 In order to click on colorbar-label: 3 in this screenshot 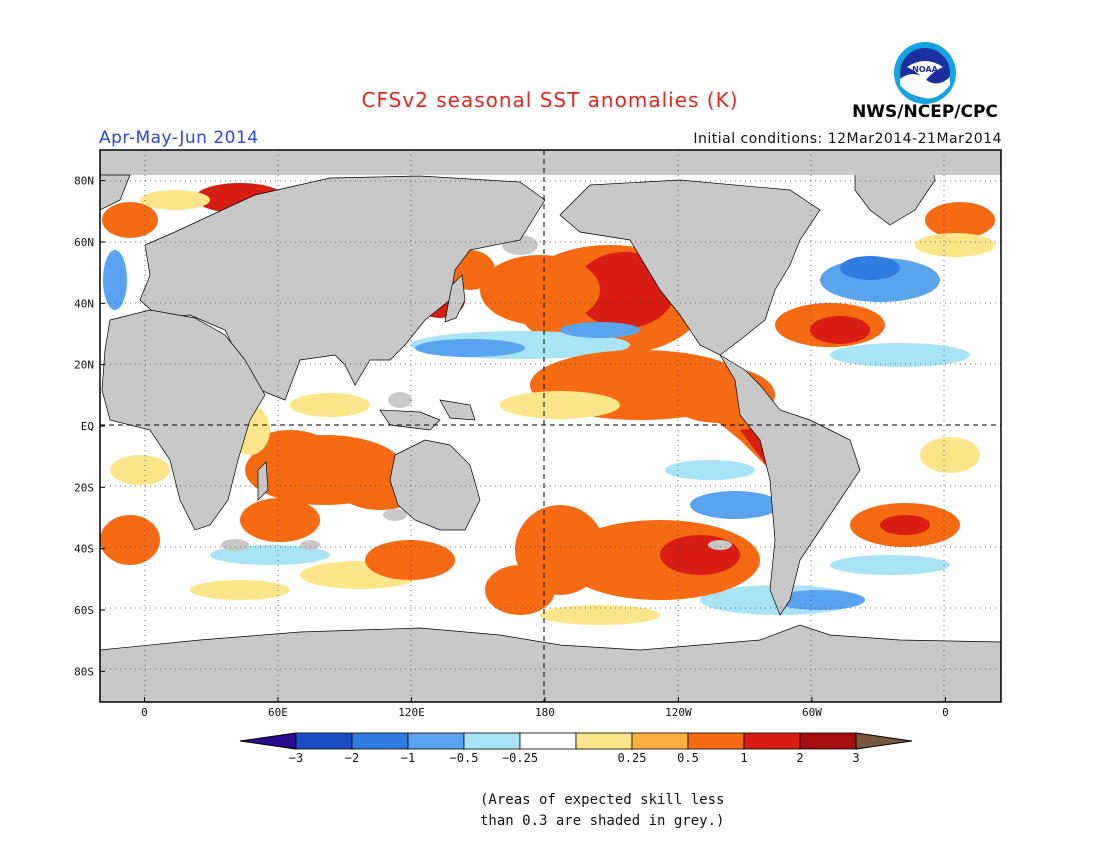, I will do `click(855, 758)`.